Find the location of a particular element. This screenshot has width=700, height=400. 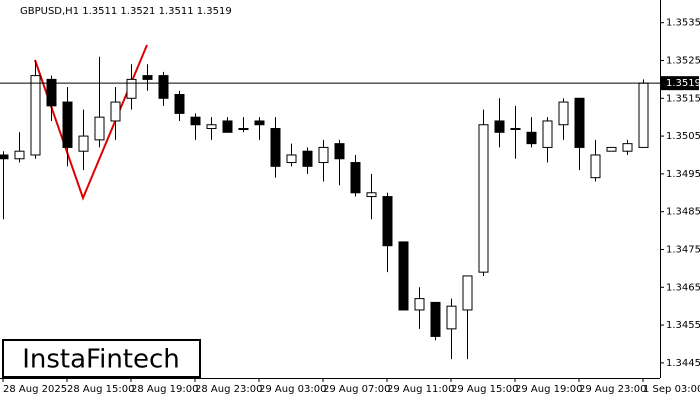

x-tick-label: 28 Aug 19:00 is located at coordinates (164, 389).